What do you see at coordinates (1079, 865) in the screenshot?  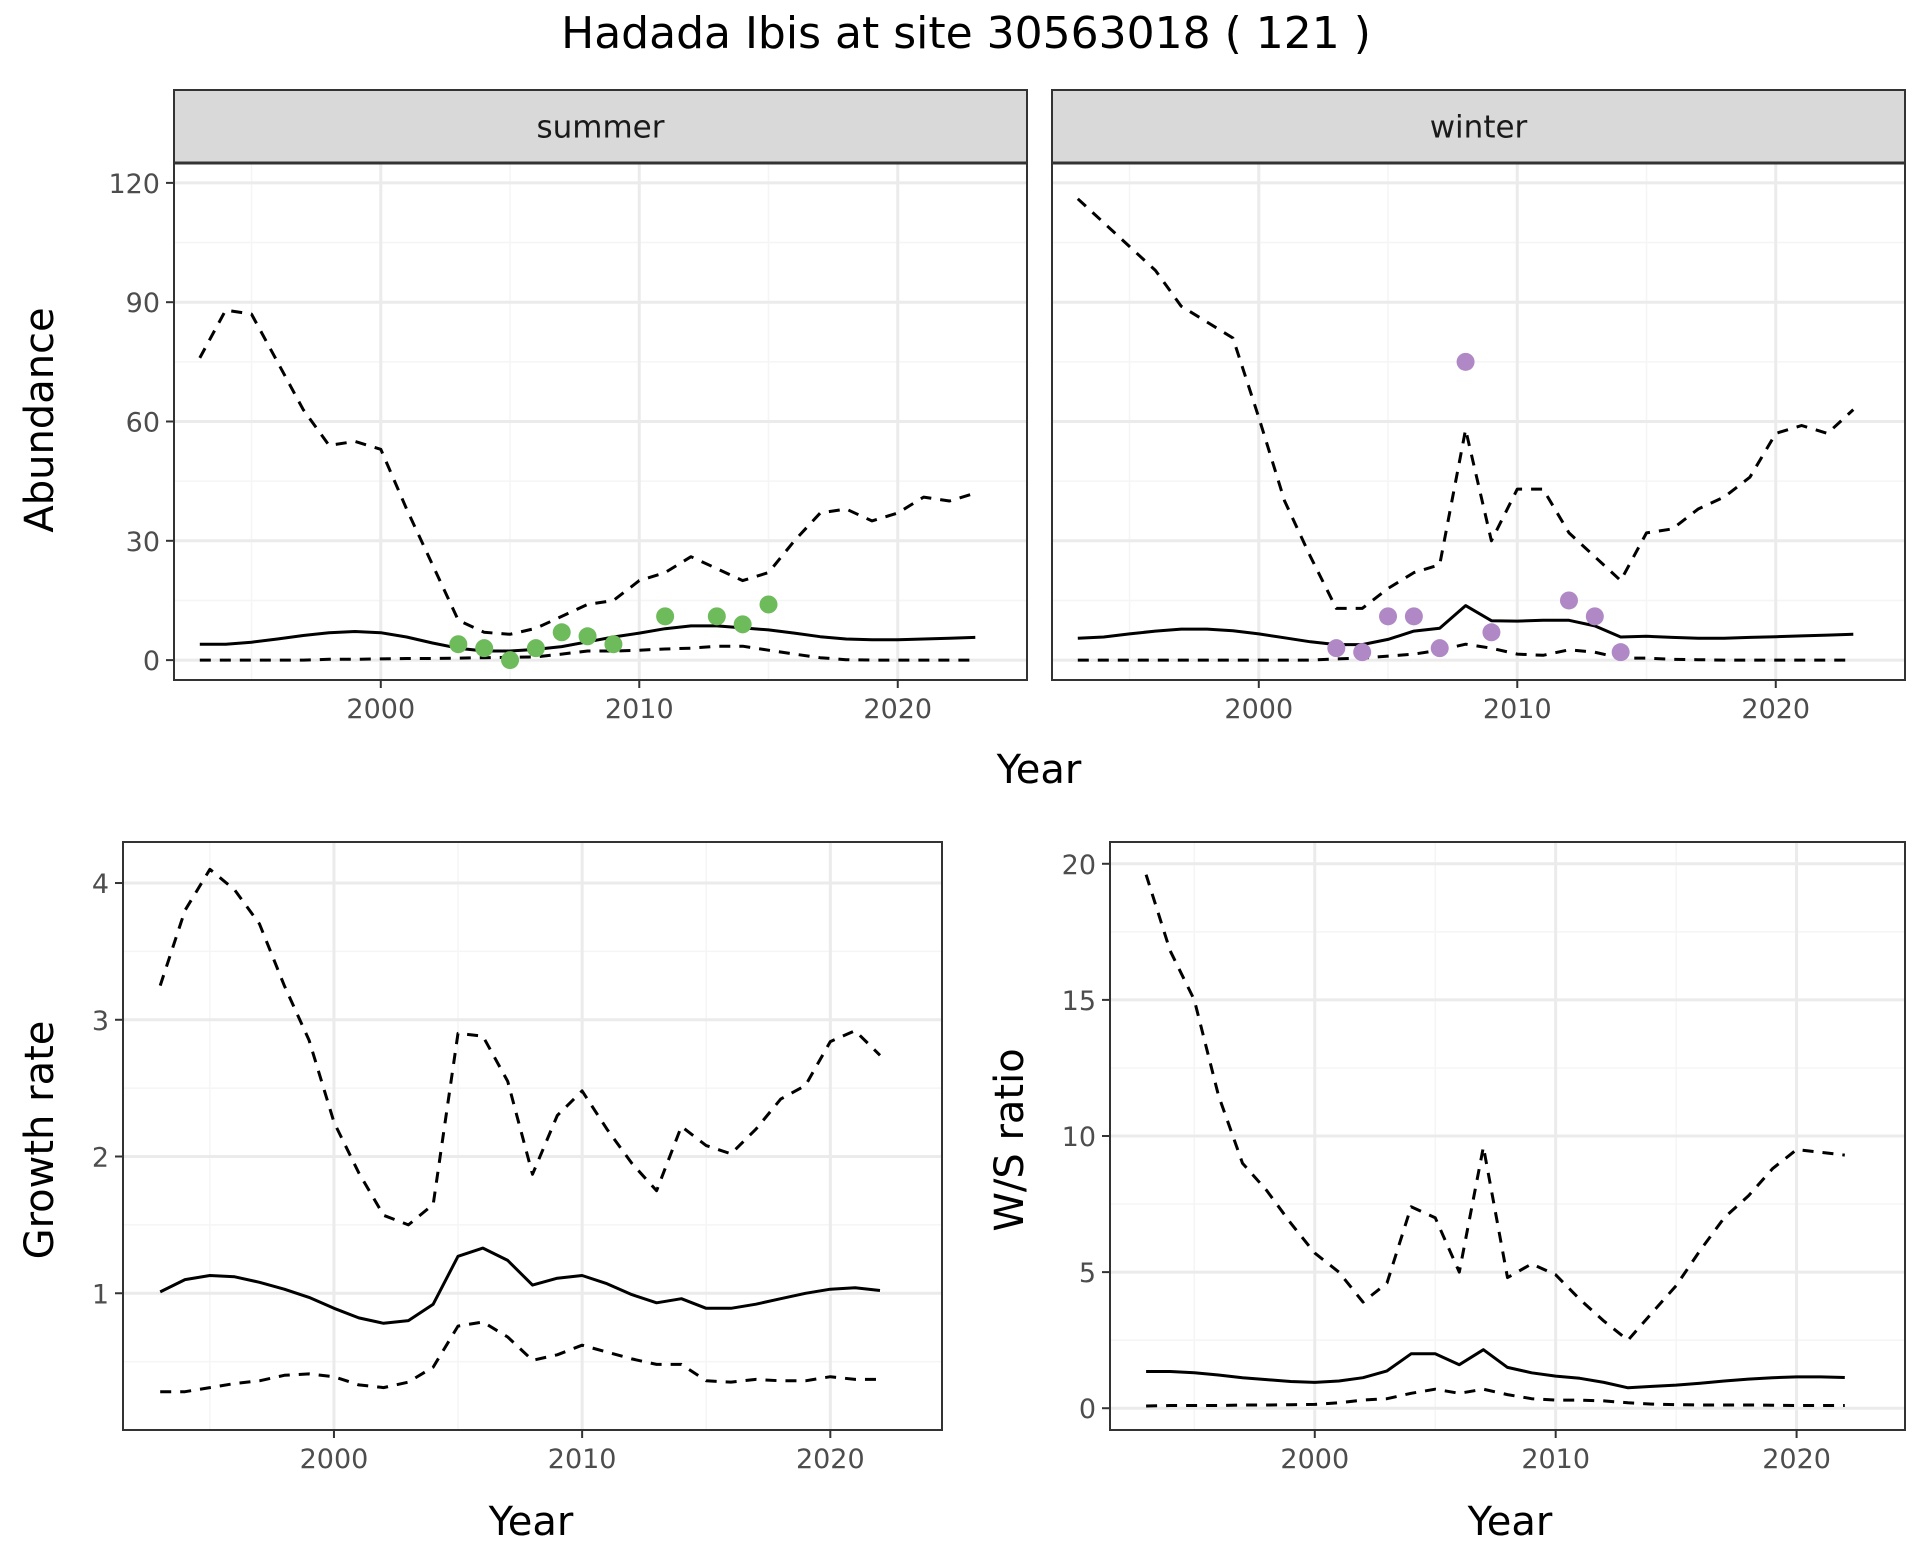 I see `y-tick-label: 20` at bounding box center [1079, 865].